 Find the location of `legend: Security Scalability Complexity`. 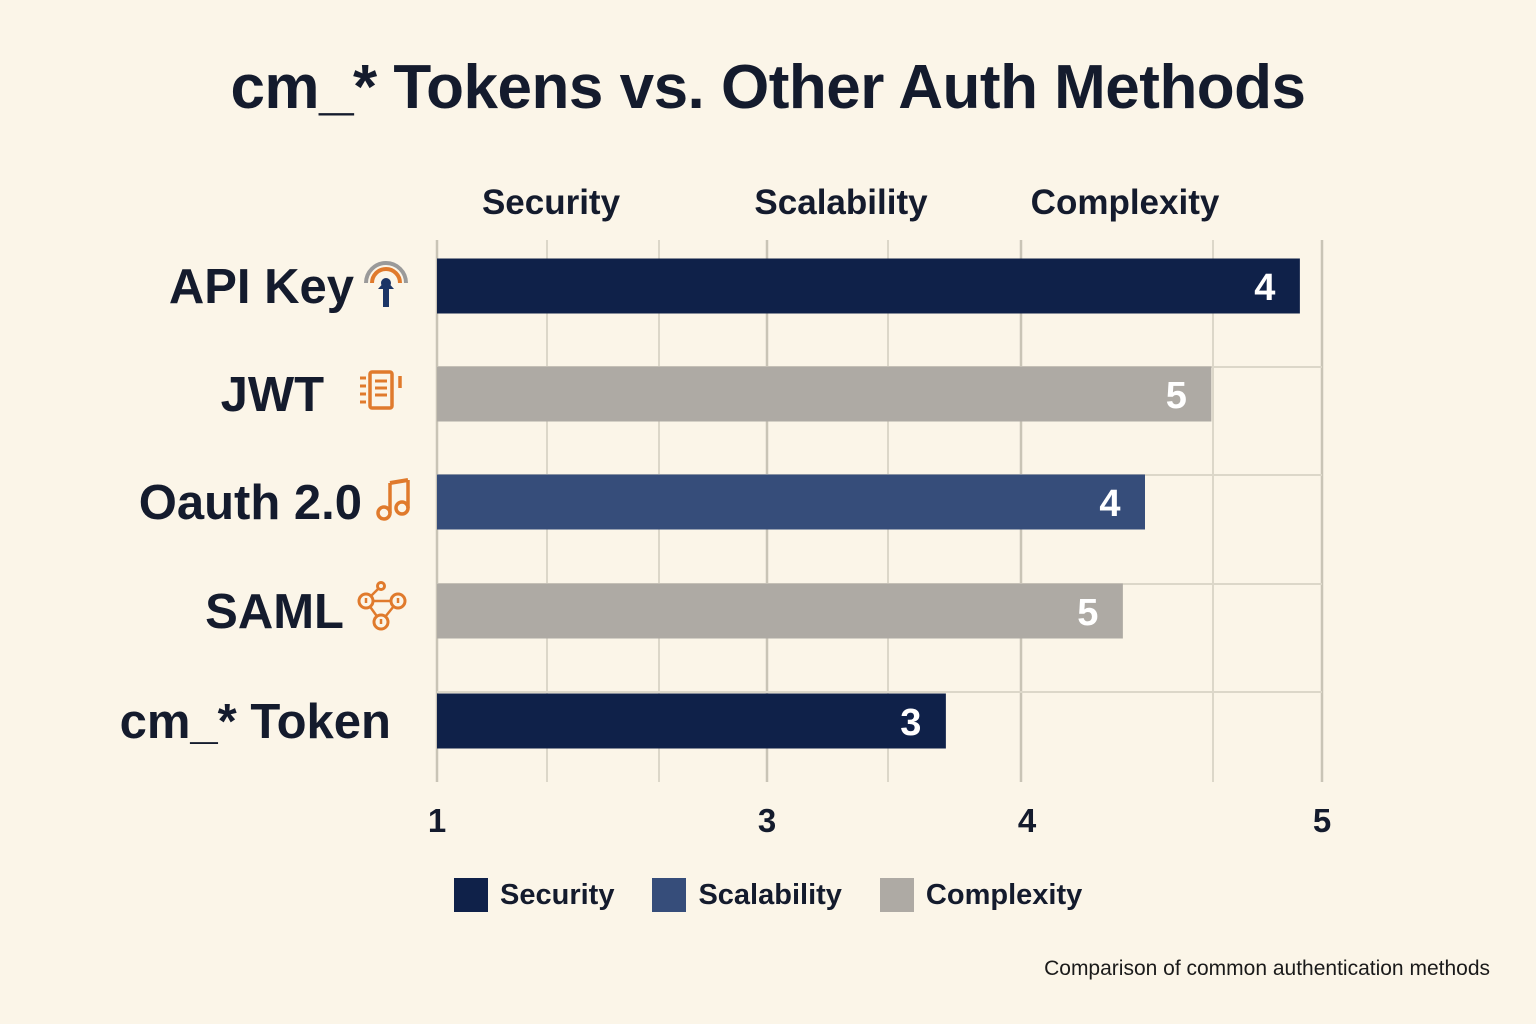

legend: Security Scalability Complexity is located at coordinates (787, 895).